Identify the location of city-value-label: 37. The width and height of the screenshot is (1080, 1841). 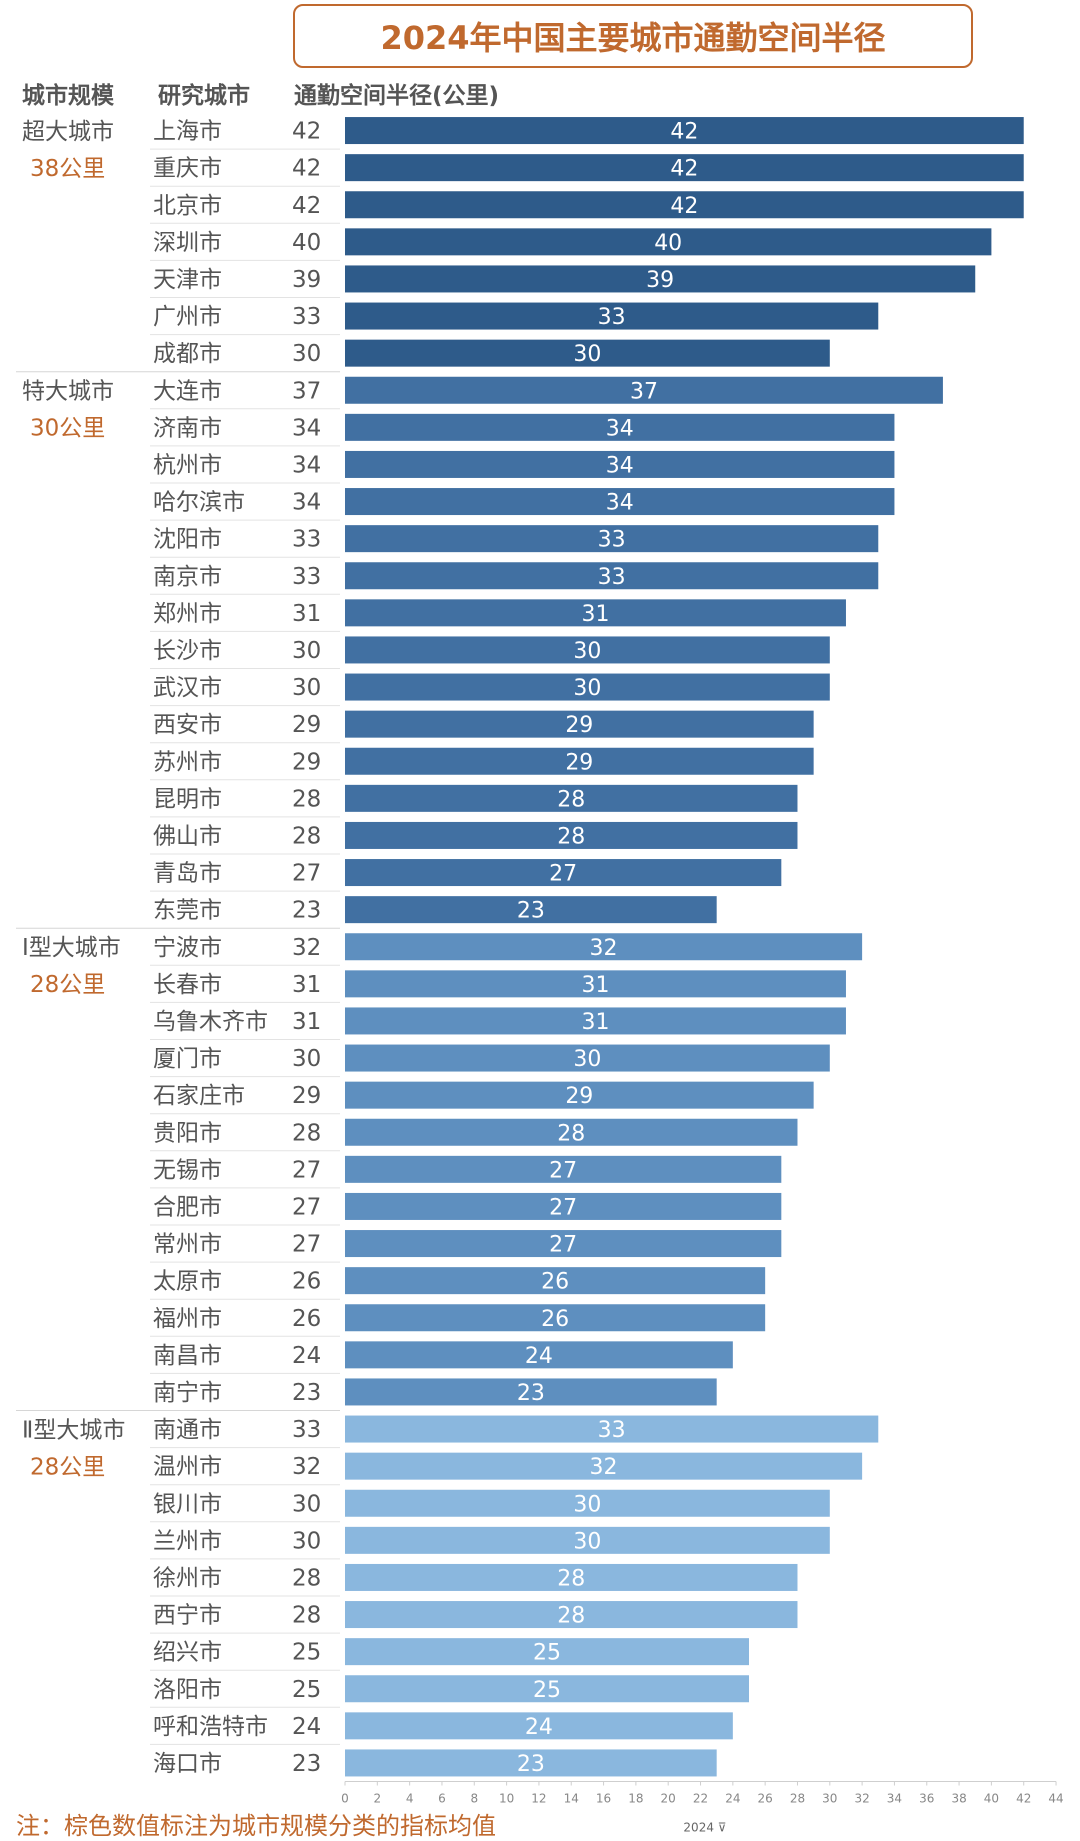
(306, 391).